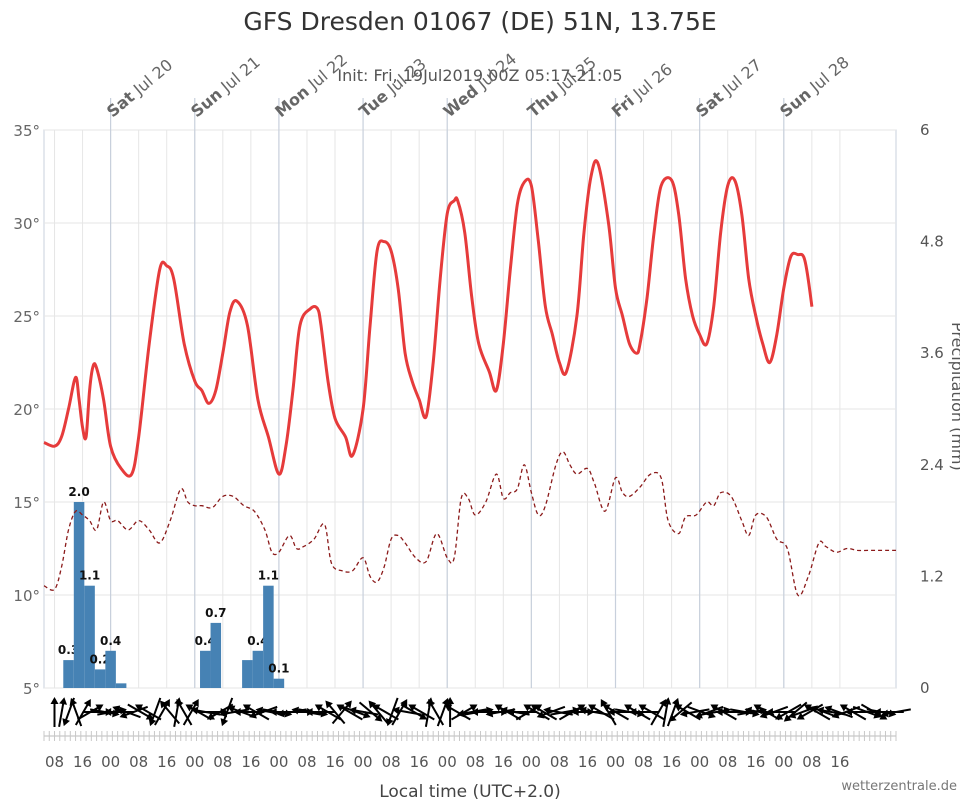  What do you see at coordinates (215, 613) in the screenshot?
I see `precip-data-label: 0.7` at bounding box center [215, 613].